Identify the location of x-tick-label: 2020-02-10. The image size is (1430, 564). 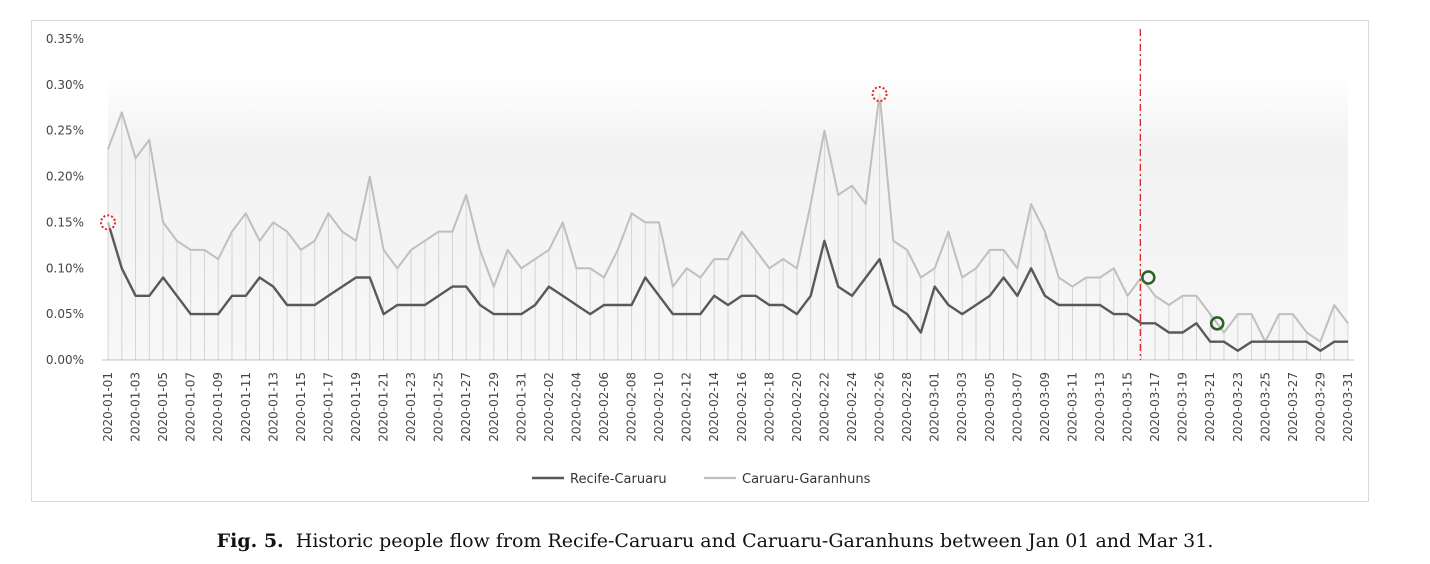
(659, 407).